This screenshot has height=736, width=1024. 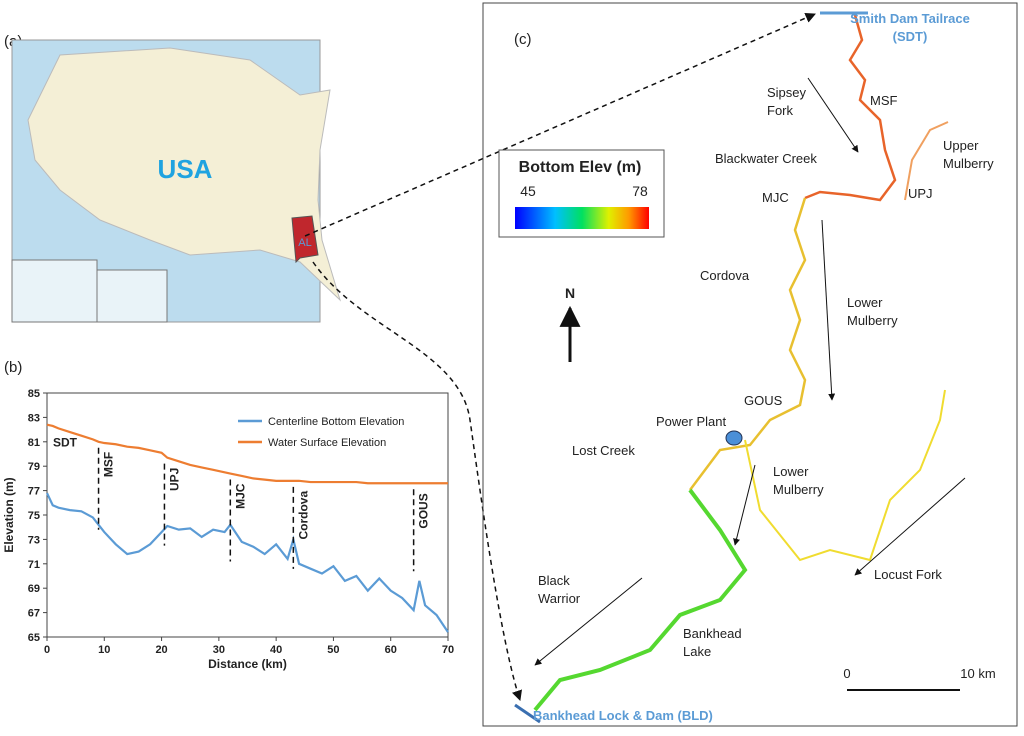 I want to click on colorbar, so click(x=582, y=218).